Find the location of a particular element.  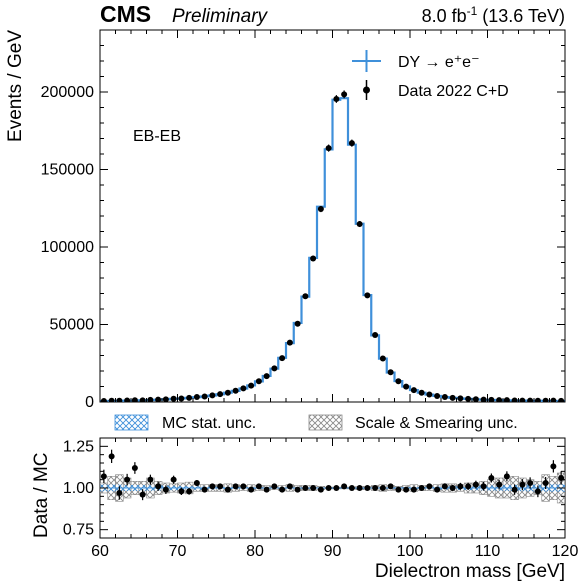

x-tick-label: 110 is located at coordinates (488, 551).